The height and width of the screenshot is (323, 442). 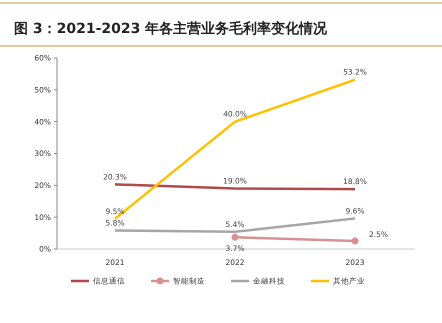 I want to click on chart-title: 图 3：2021-2023 年各主营业务毛利率变化情况, so click(x=171, y=28).